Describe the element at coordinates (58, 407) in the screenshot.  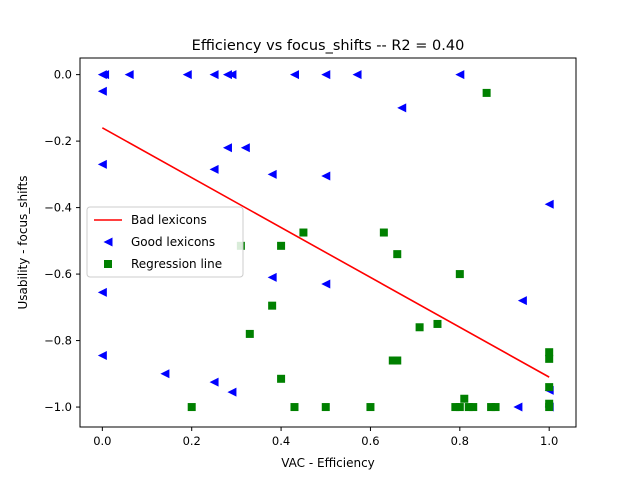
I see `y-tick-label: −1.0` at that location.